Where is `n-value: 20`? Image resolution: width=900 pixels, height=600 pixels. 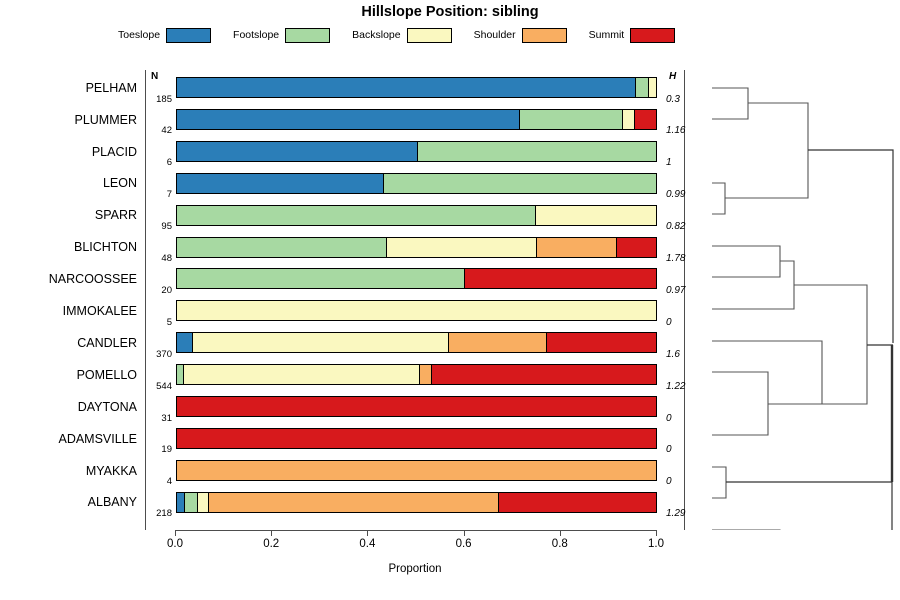
n-value: 20 is located at coordinates (166, 290).